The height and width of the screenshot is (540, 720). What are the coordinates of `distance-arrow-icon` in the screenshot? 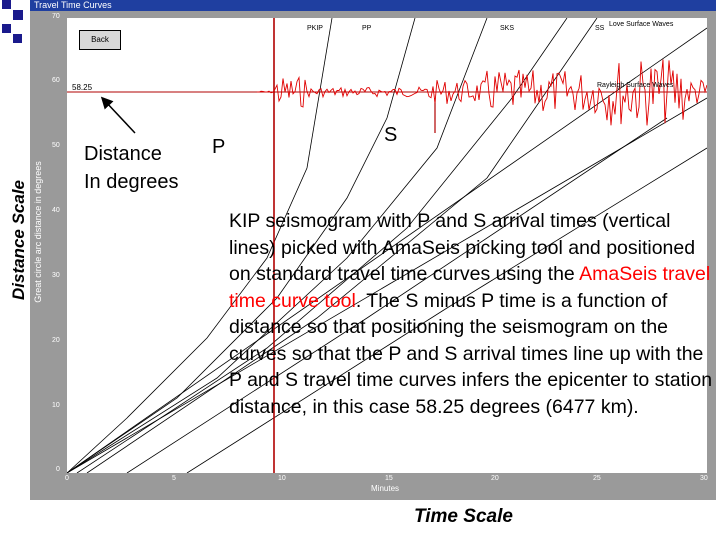 It's located at (118, 115).